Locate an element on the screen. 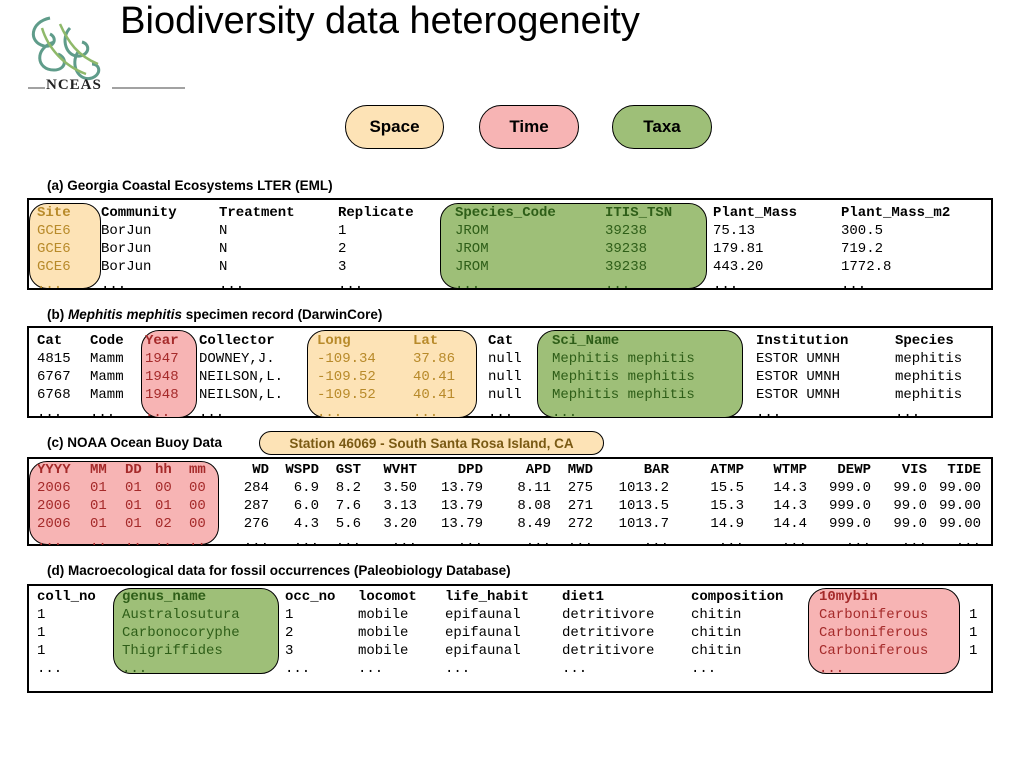 This screenshot has height=768, width=1024. column-header: Species_Code is located at coordinates (505, 213).